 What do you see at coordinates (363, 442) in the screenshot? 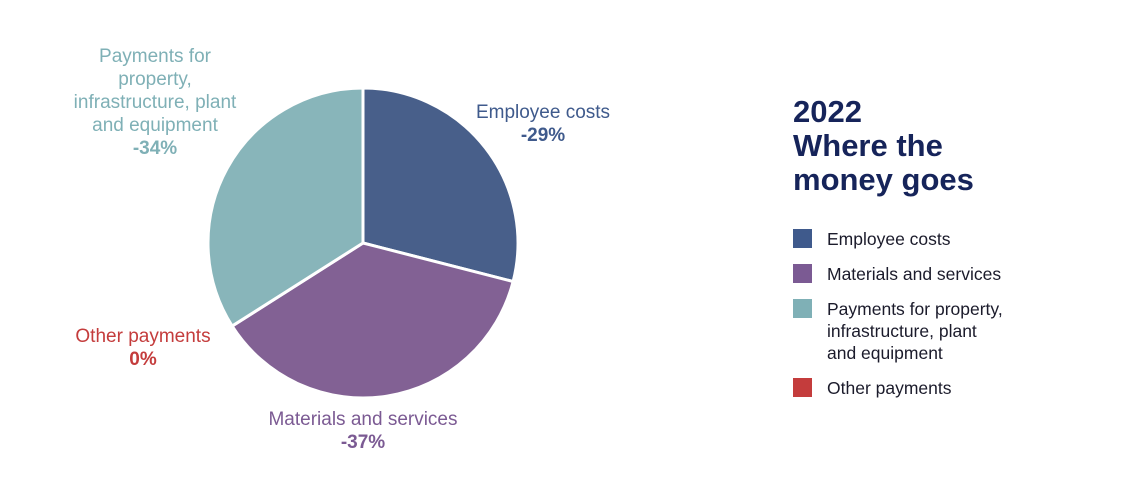
I see `slice-value-materials-and-services: -37%` at bounding box center [363, 442].